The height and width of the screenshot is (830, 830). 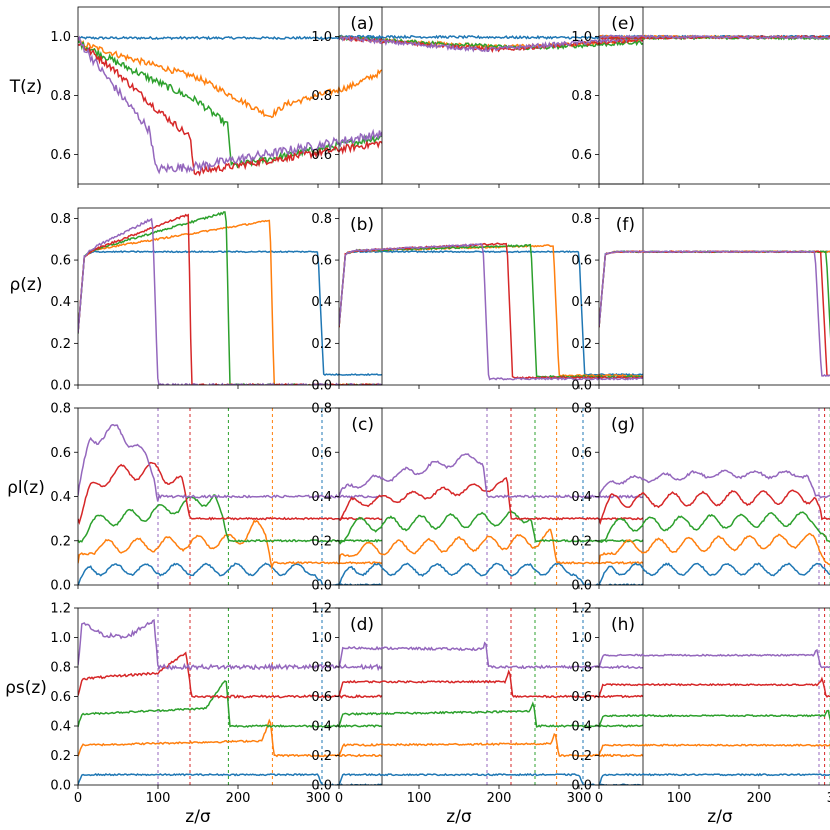 What do you see at coordinates (581, 697) in the screenshot?
I see `ytick-label-l-3: 0.6` at bounding box center [581, 697].